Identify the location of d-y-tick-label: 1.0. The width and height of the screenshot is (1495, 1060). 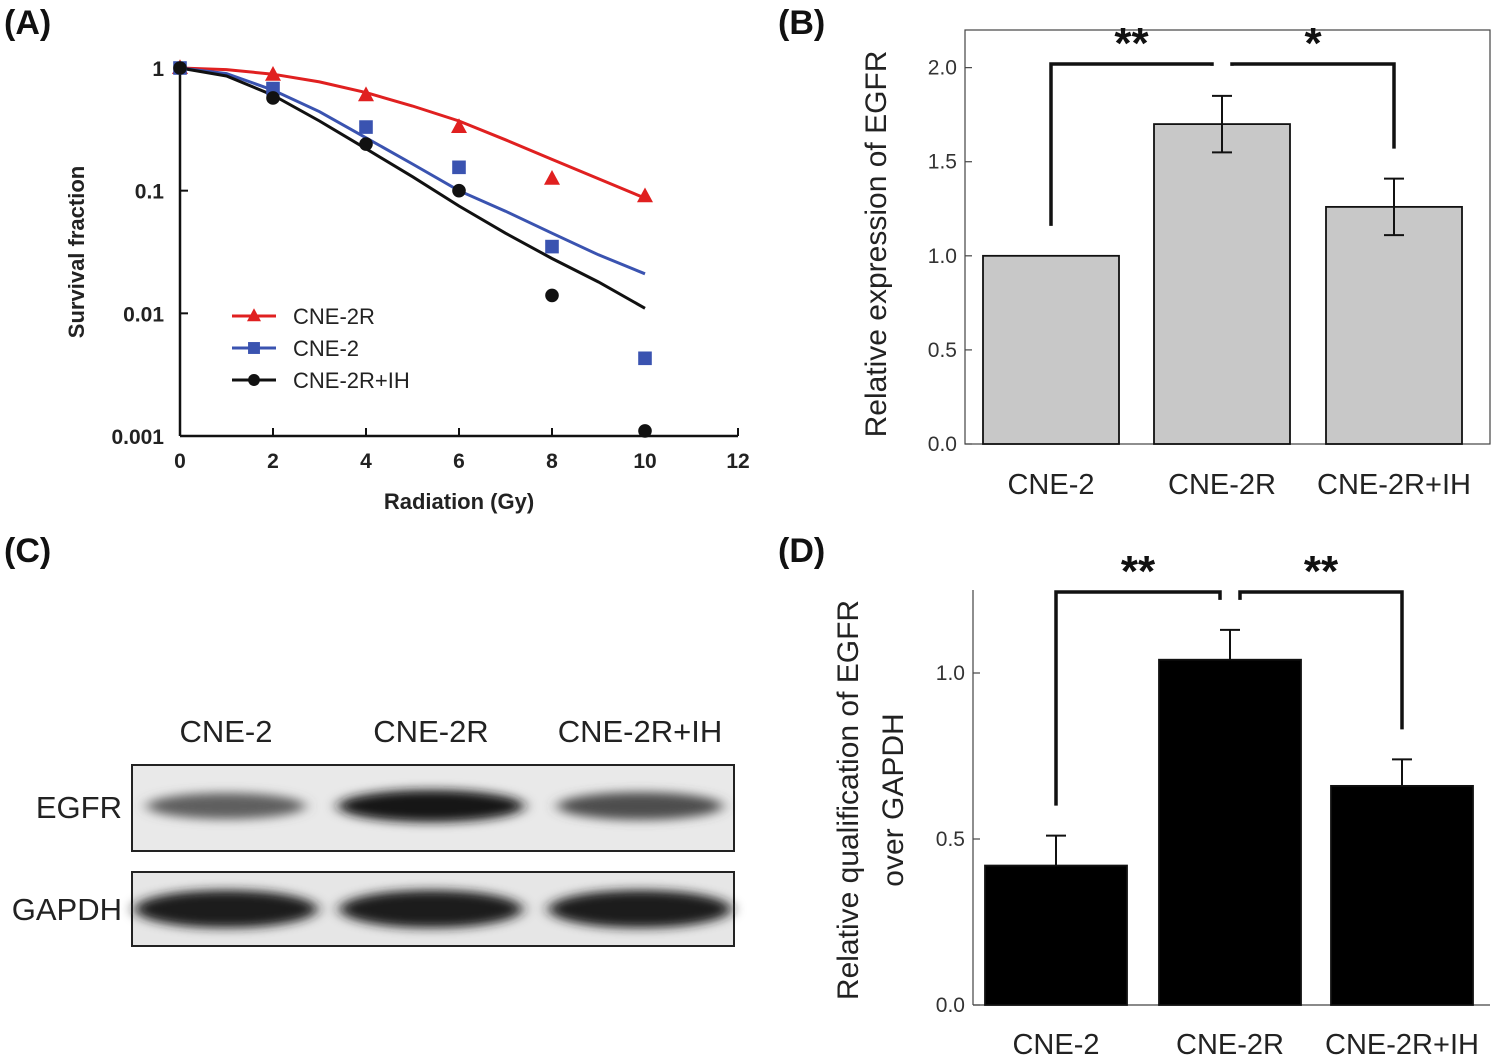
(950, 673).